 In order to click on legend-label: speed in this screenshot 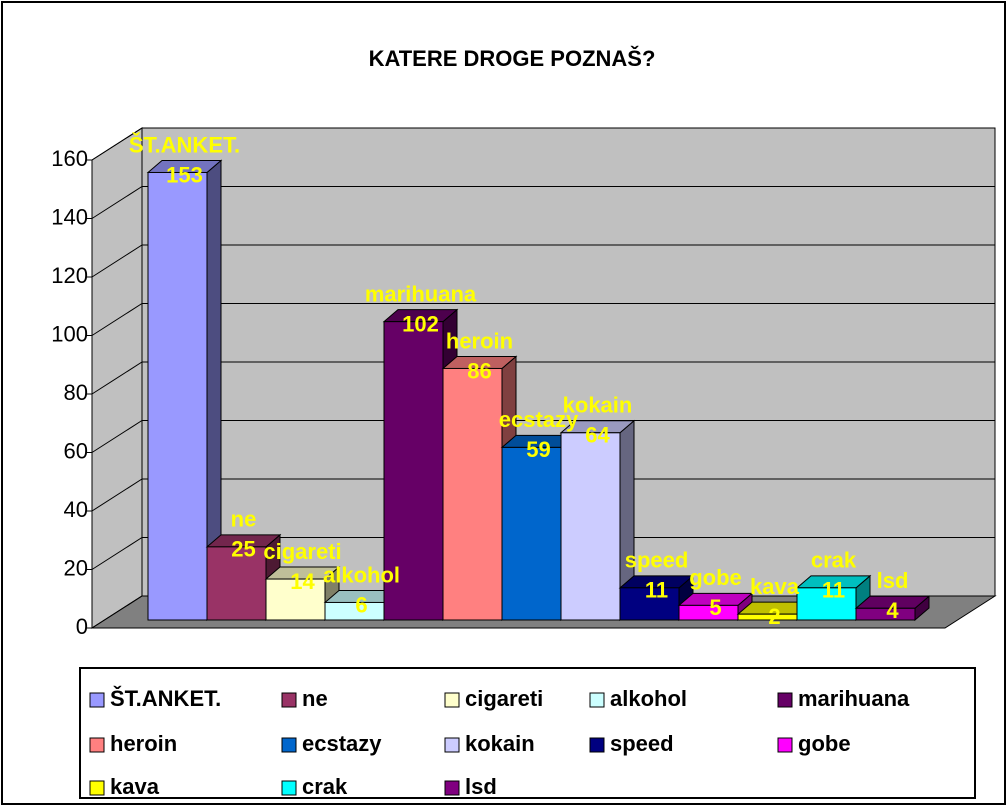, I will do `click(642, 743)`.